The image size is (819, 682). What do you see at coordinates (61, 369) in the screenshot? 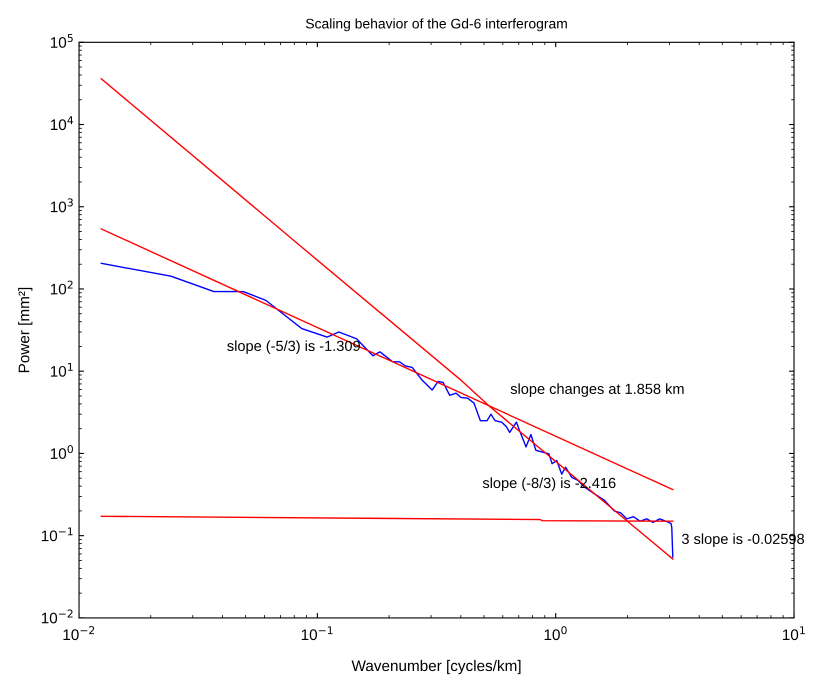
I see `y-tick-label: 10$^{1}$` at bounding box center [61, 369].